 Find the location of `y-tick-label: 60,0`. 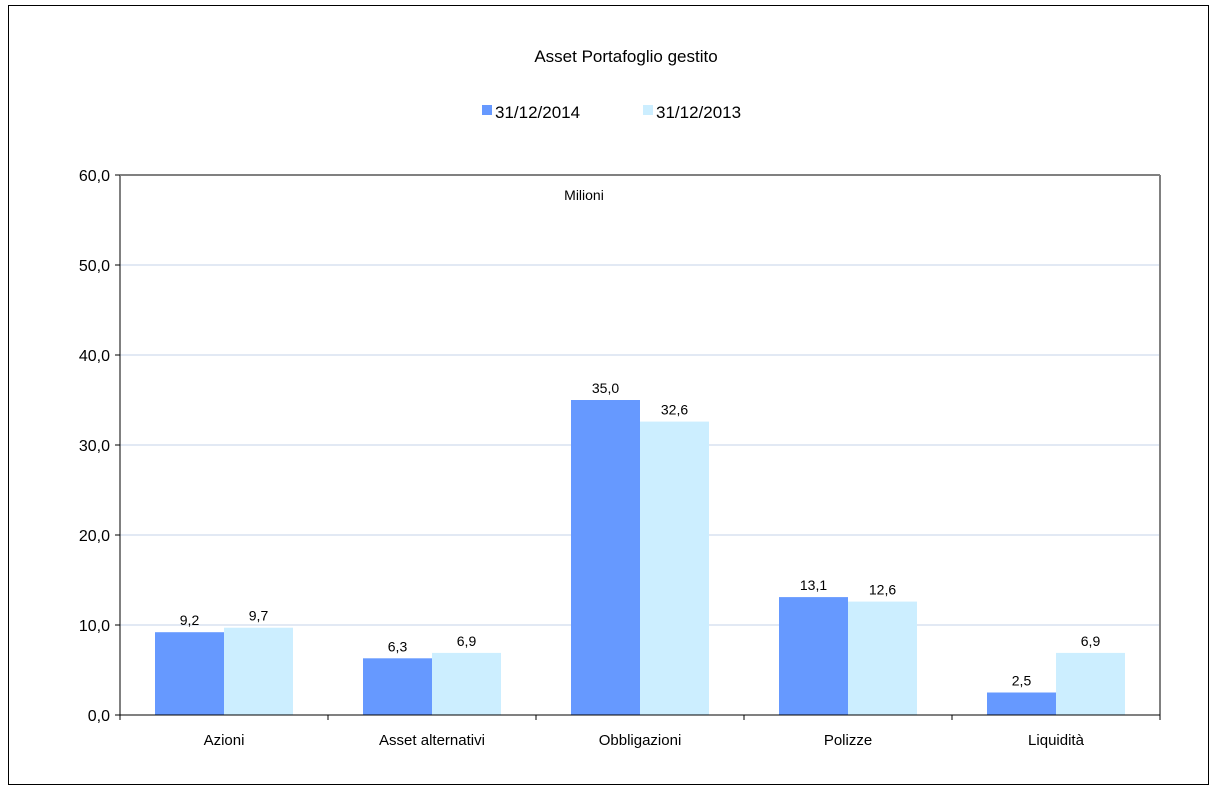

y-tick-label: 60,0 is located at coordinates (94, 176).